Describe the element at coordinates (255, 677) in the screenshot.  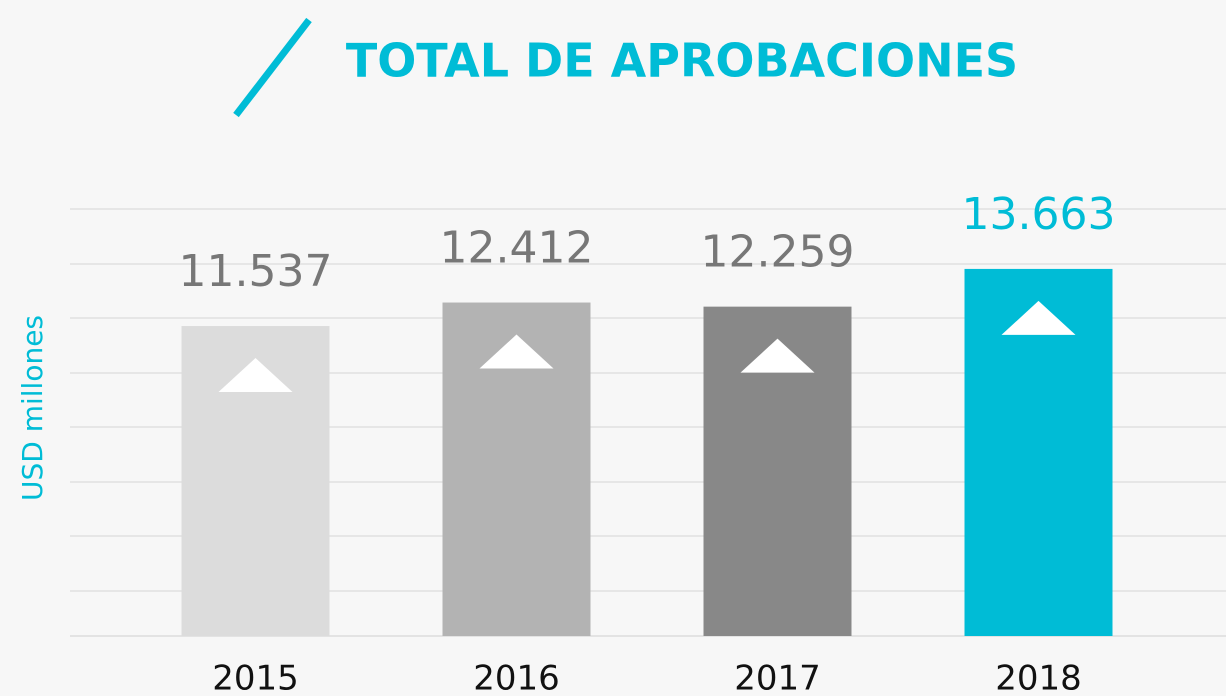
I see `x-tick-label: 2015` at that location.